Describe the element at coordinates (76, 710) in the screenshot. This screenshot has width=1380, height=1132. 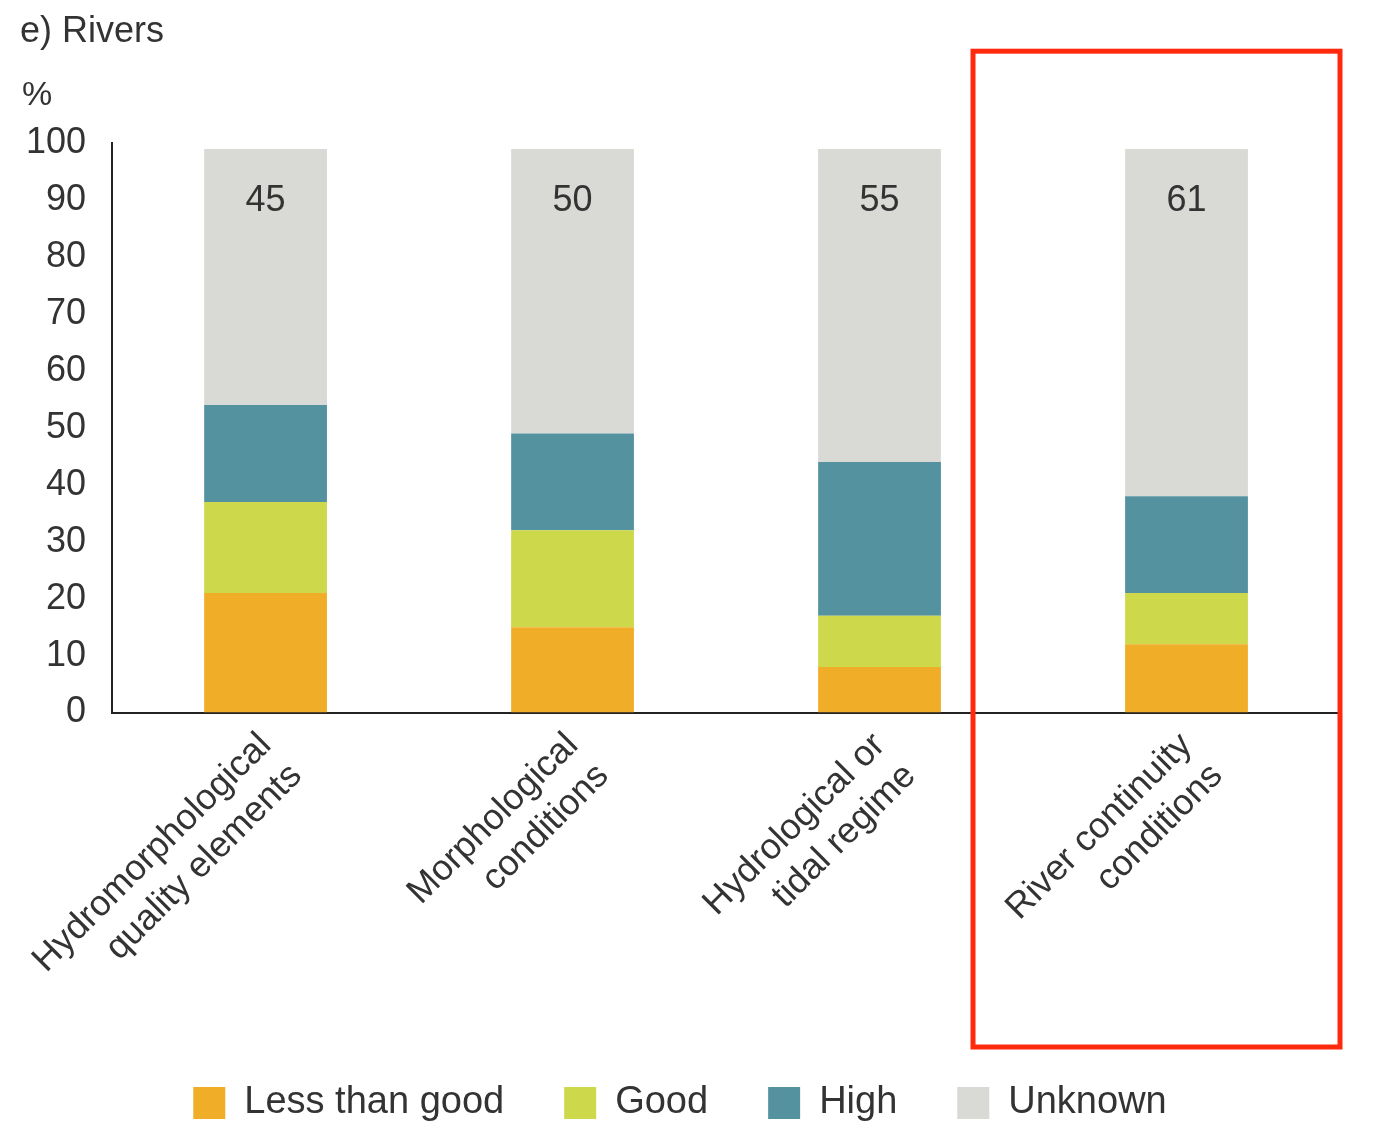
I see `y-tick-label: 0` at that location.